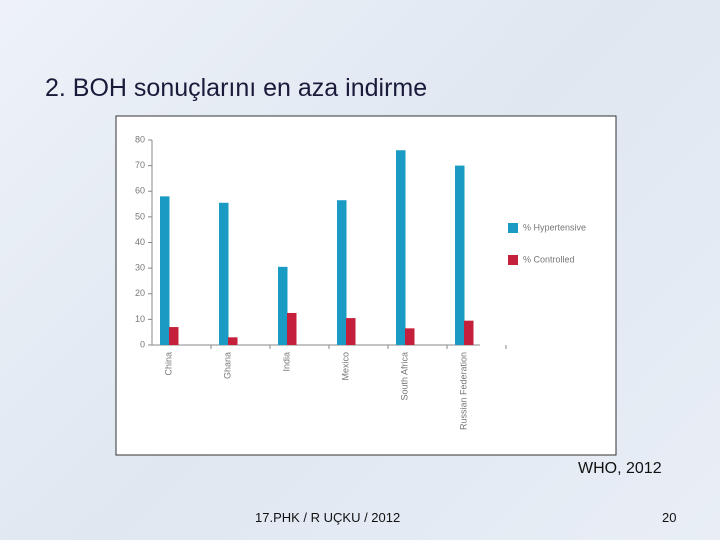 This screenshot has width=720, height=540. What do you see at coordinates (140, 293) in the screenshot?
I see `y-tick-label: 20` at bounding box center [140, 293].